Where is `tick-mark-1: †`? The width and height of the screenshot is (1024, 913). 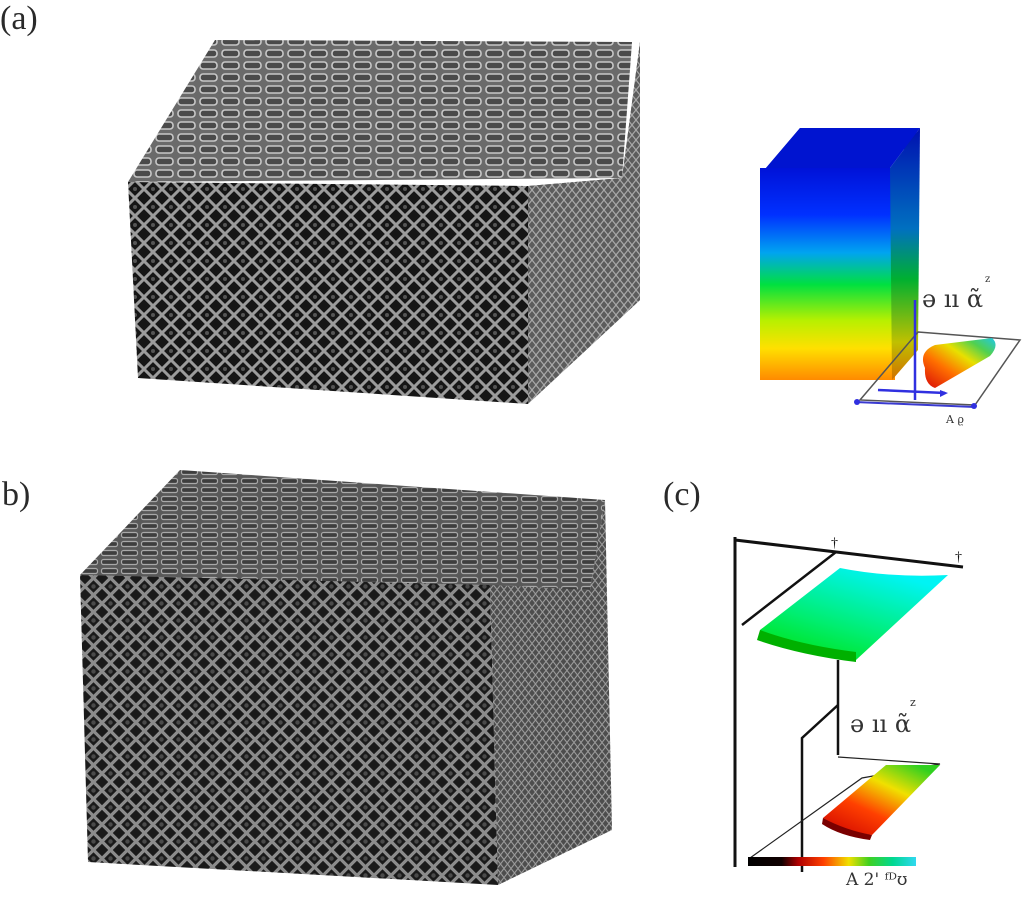
tick-mark-1: † is located at coordinates (834, 543).